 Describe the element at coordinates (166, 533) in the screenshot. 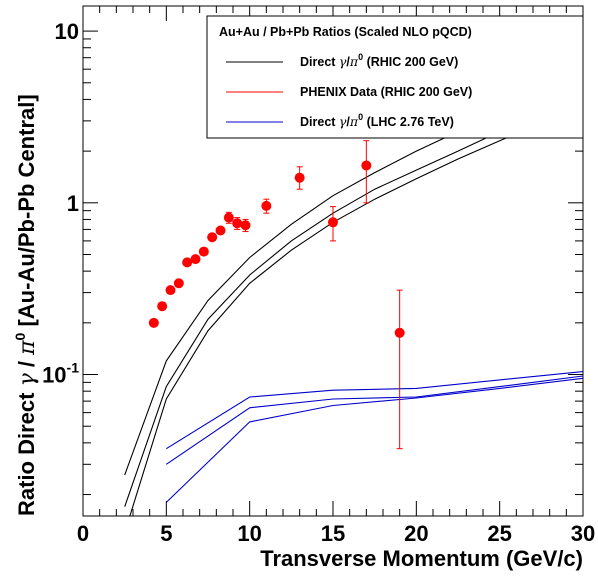

I see `x-tick-label: 5` at that location.